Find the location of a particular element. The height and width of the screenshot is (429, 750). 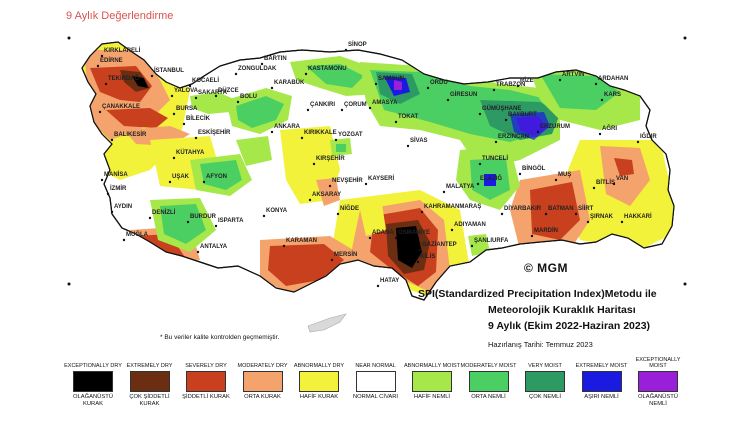

city-label: DİYARBAKIR is located at coordinates (523, 208).